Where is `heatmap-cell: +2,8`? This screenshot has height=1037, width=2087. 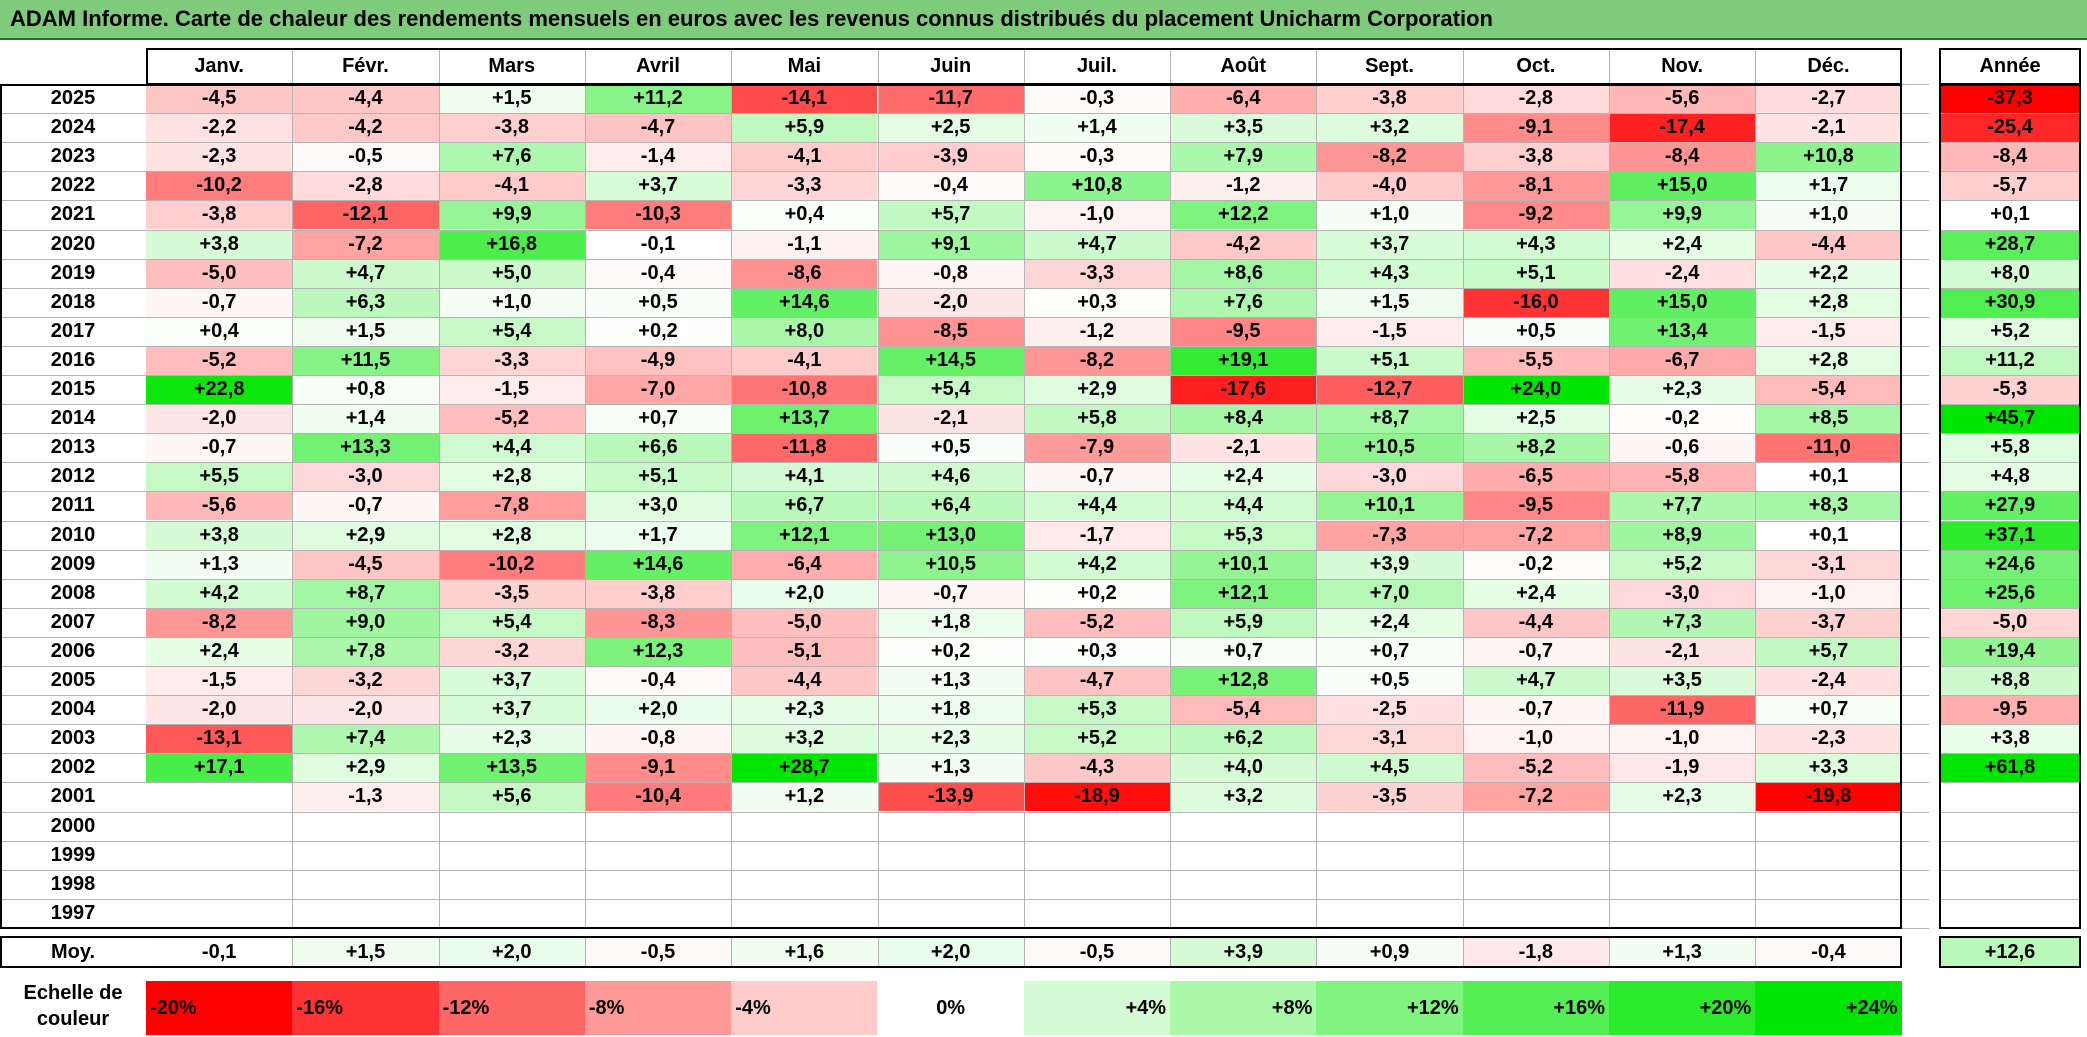
heatmap-cell: +2,8 is located at coordinates (511, 477).